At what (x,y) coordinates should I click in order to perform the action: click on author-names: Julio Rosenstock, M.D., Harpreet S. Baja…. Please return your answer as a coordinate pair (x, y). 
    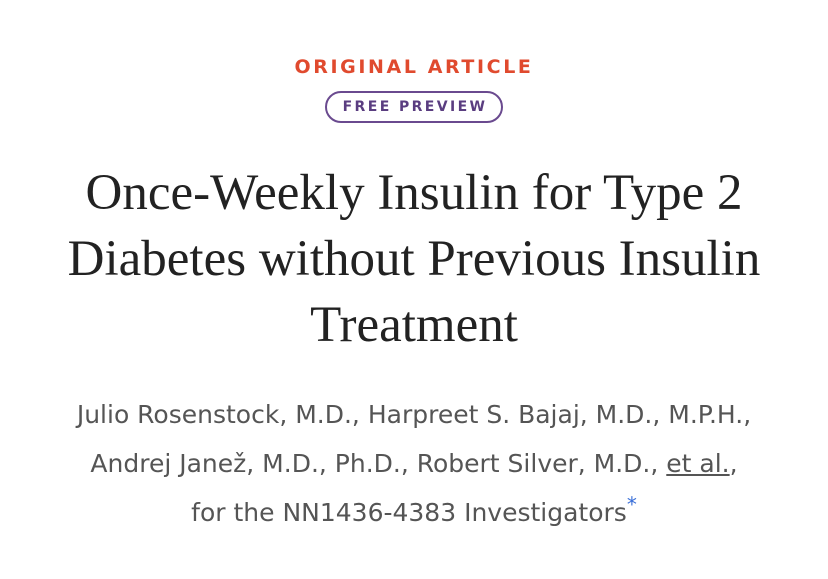
    Looking at the image, I should click on (414, 439).